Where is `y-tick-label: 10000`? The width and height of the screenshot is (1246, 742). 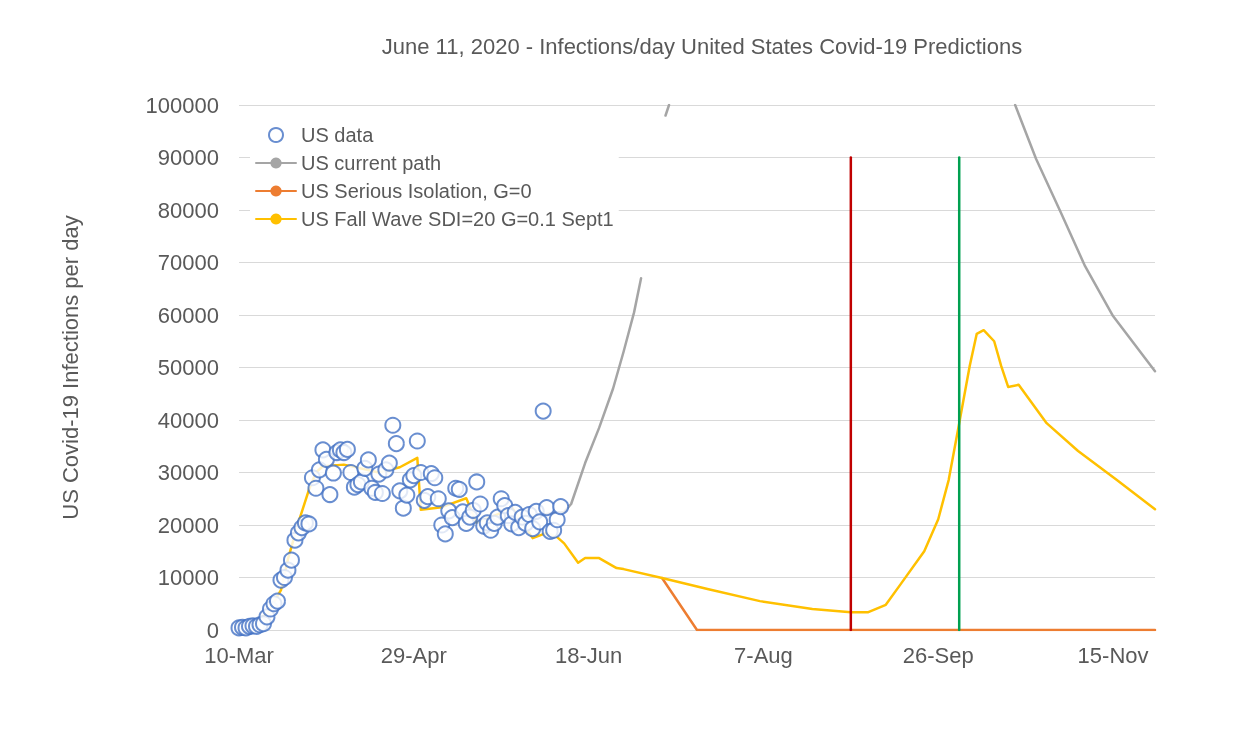 y-tick-label: 10000 is located at coordinates (188, 577).